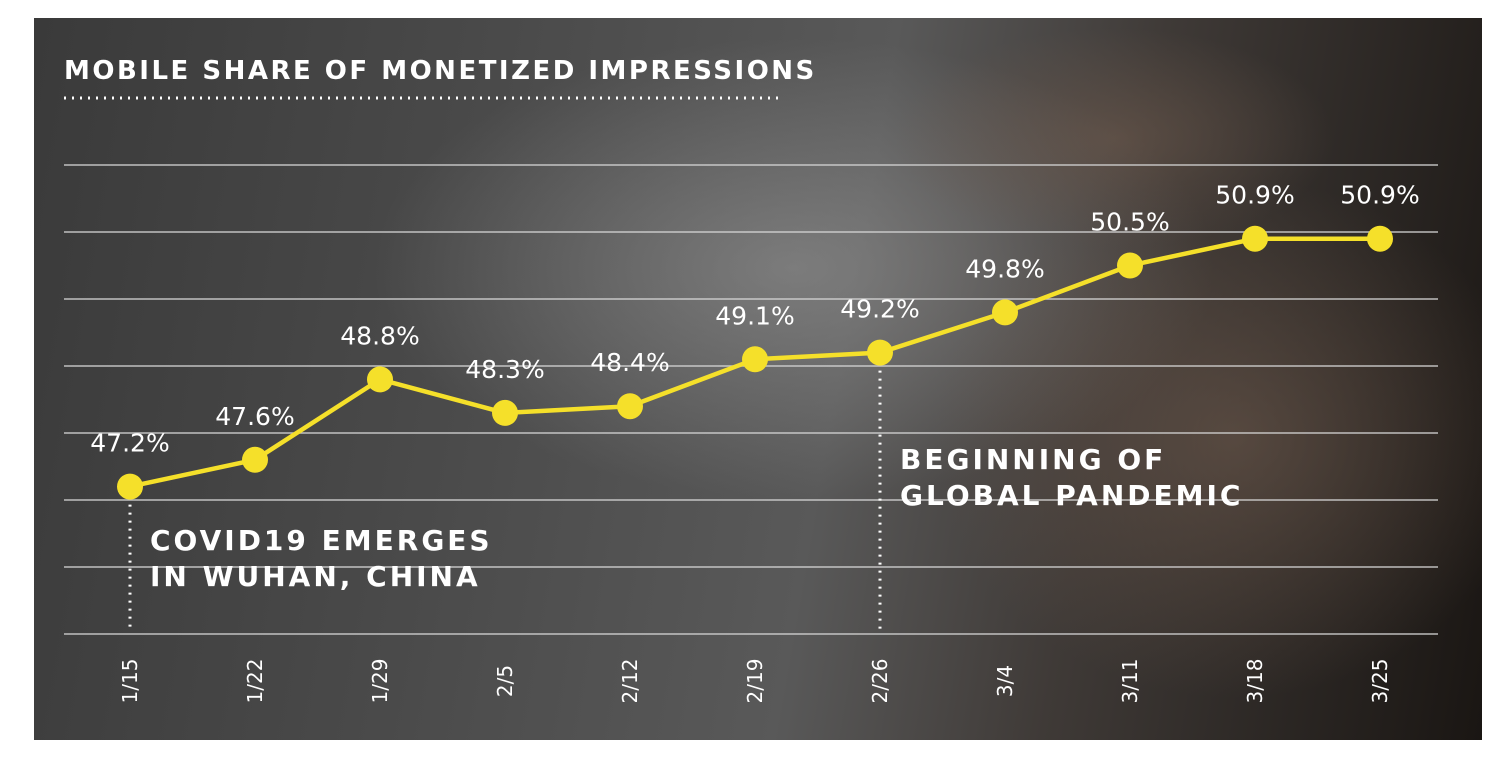 This screenshot has width=1504, height=768. I want to click on x-tick-label: 1/29, so click(380, 681).